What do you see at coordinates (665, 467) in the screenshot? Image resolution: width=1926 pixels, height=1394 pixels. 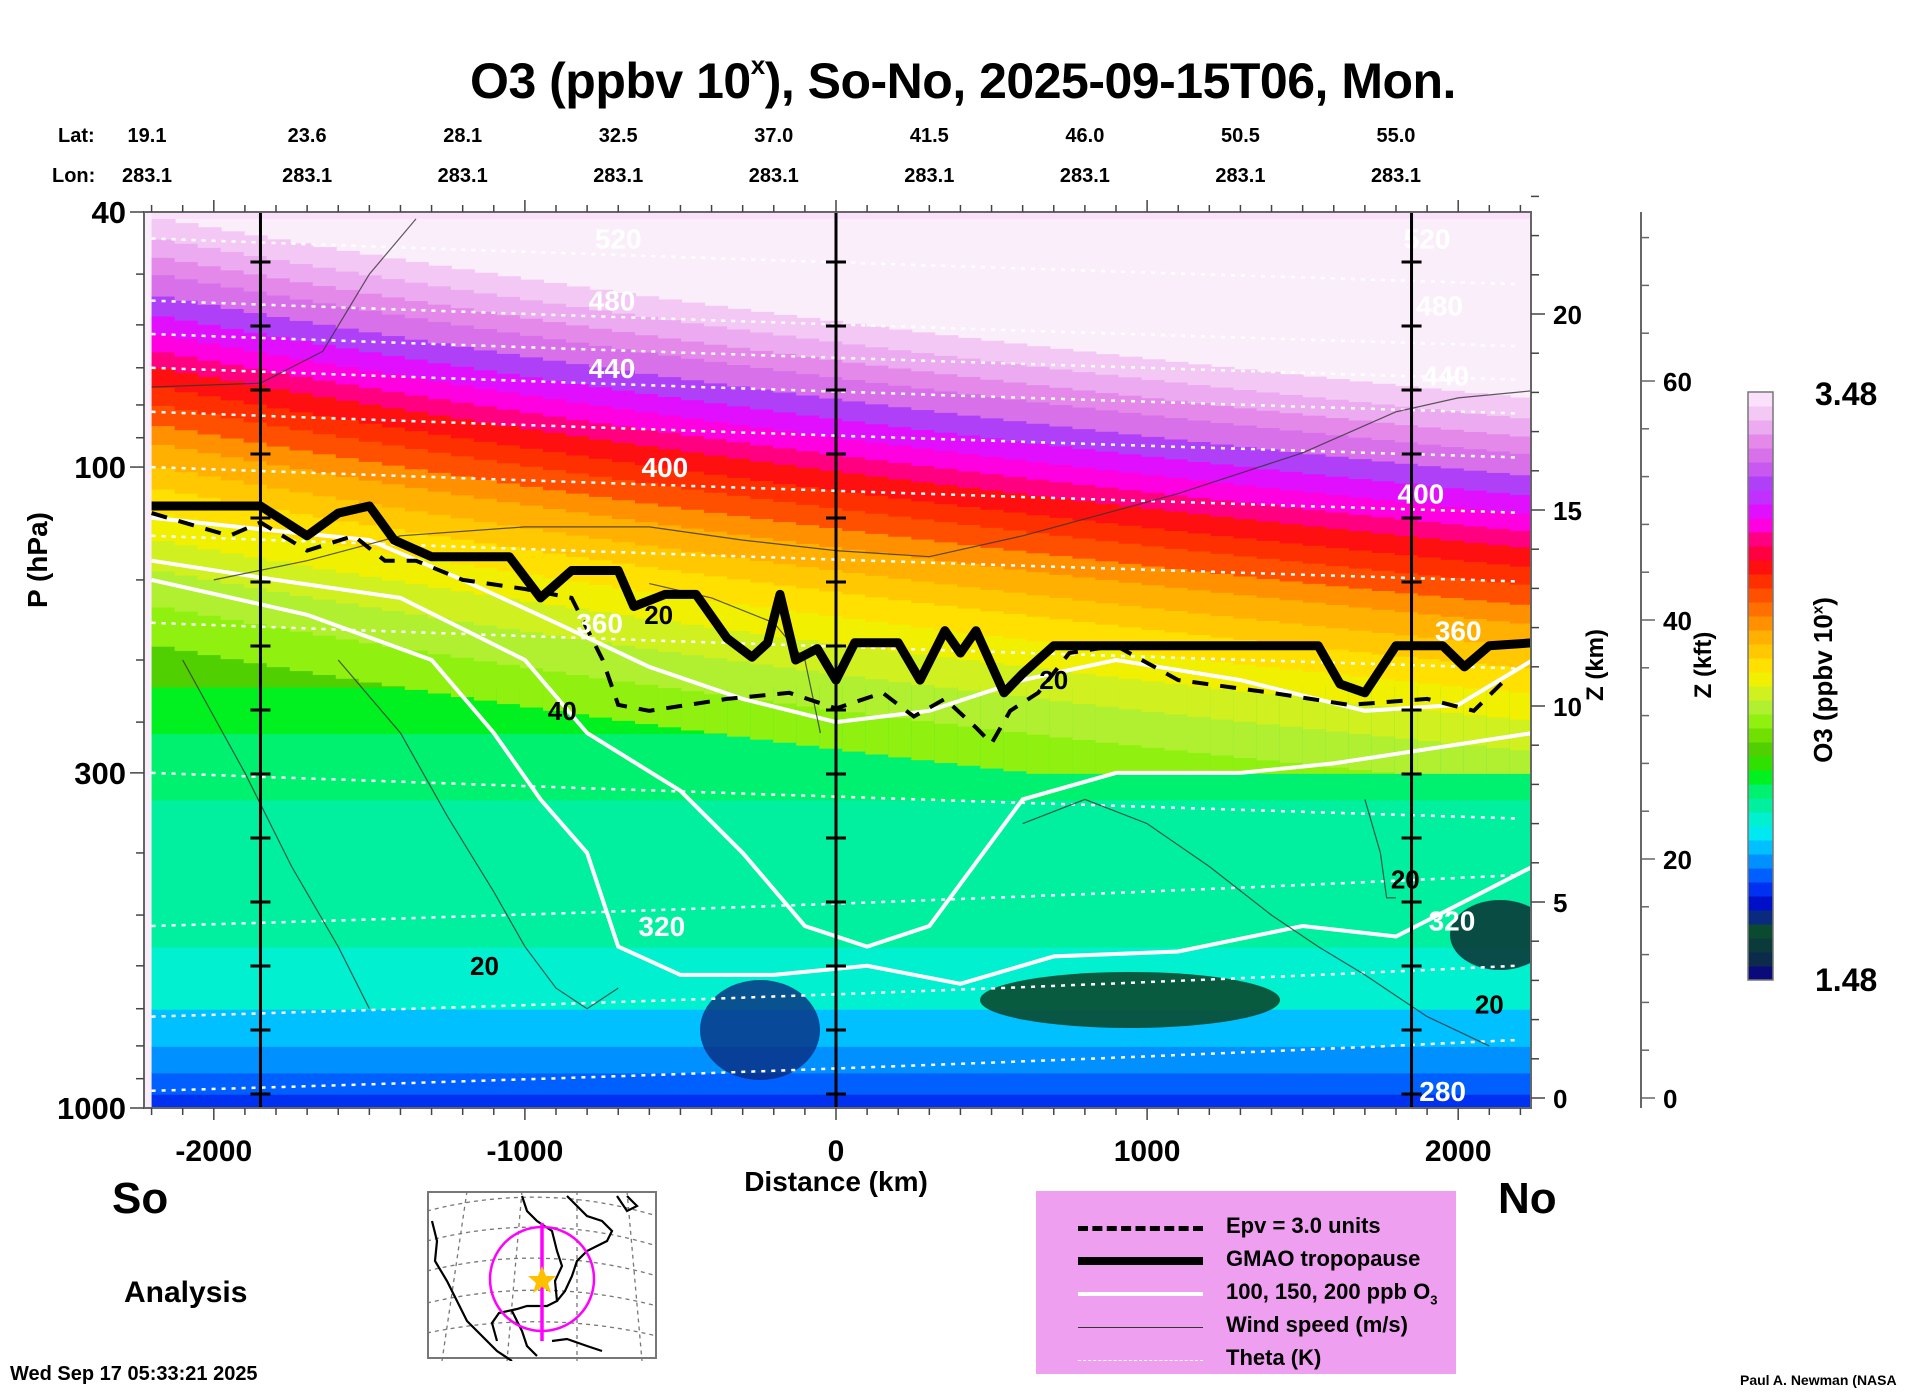 I see `theta-label: 400` at bounding box center [665, 467].